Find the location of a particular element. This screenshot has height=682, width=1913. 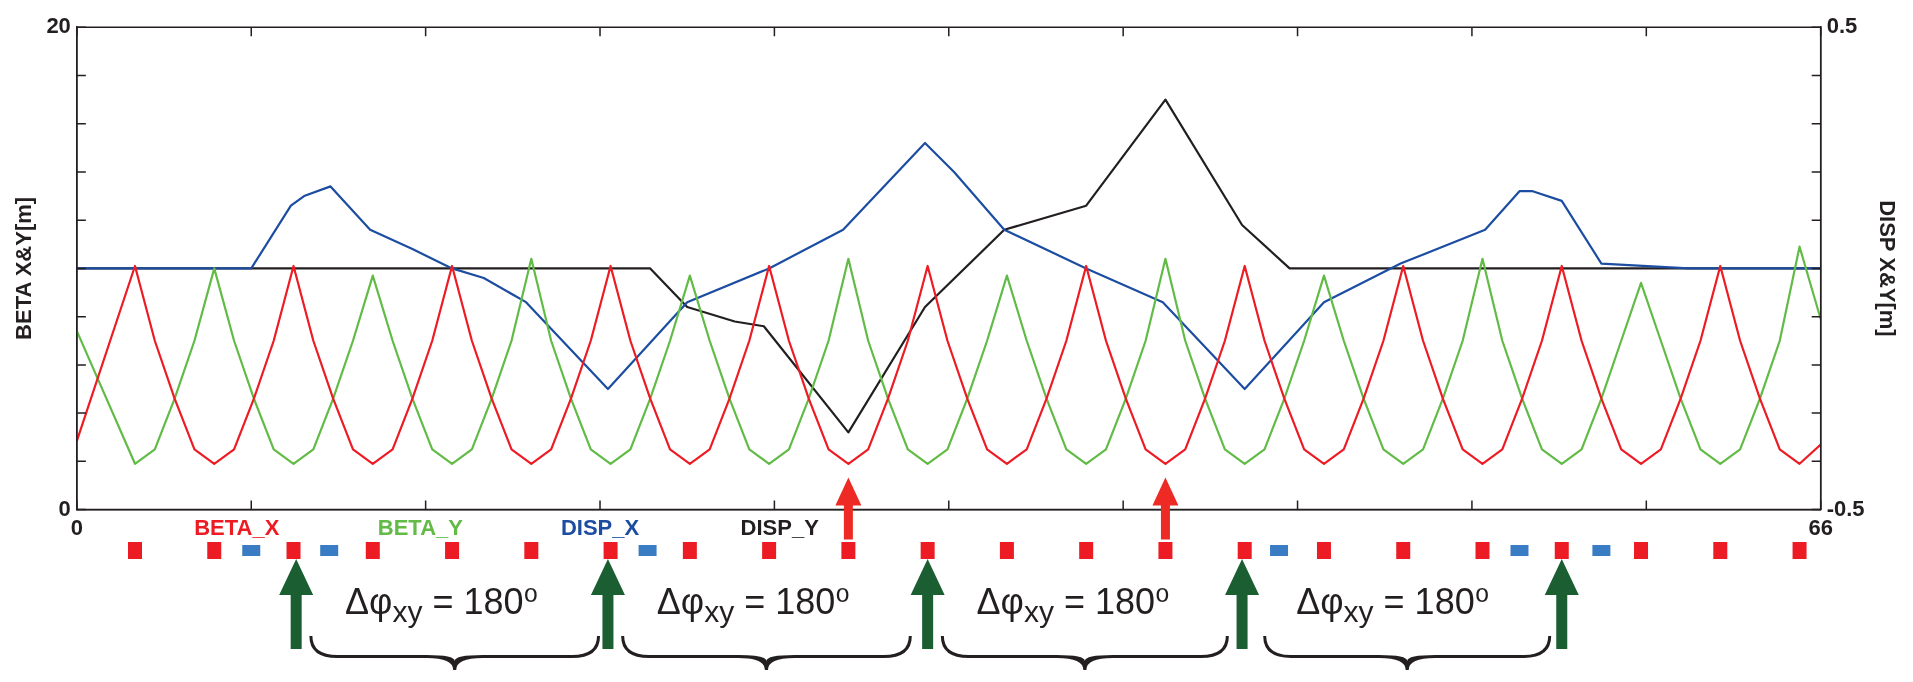

text: BETA_Y is located at coordinates (420, 527).